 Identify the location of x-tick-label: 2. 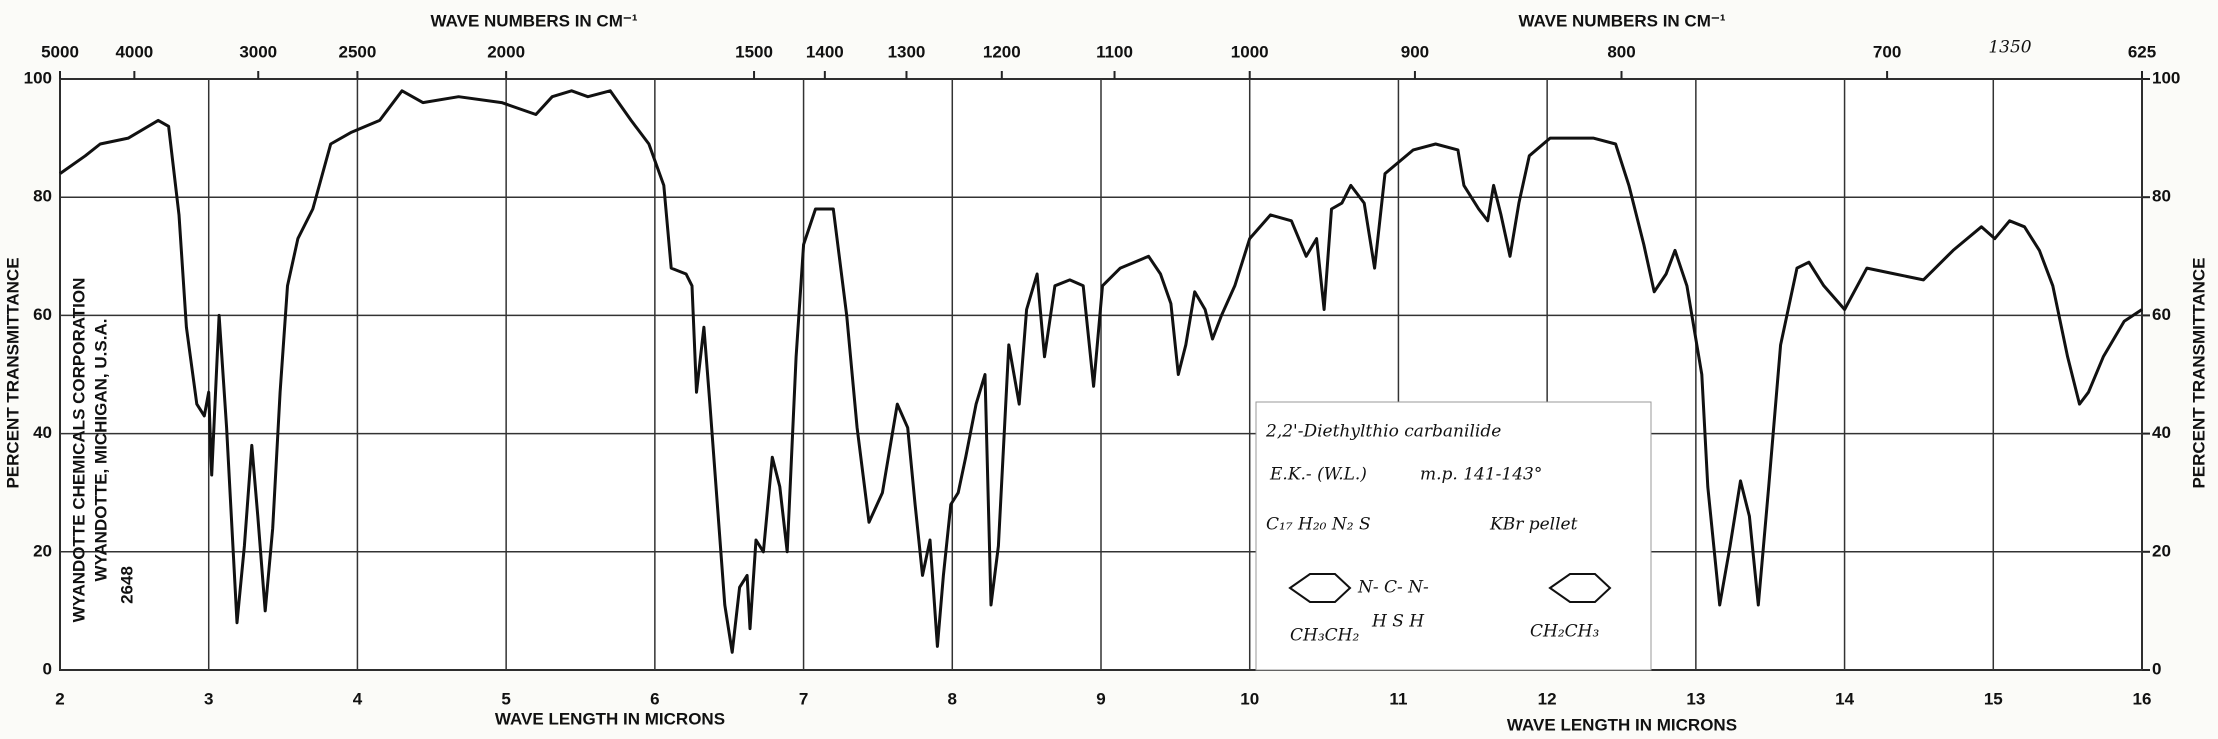
(59, 698).